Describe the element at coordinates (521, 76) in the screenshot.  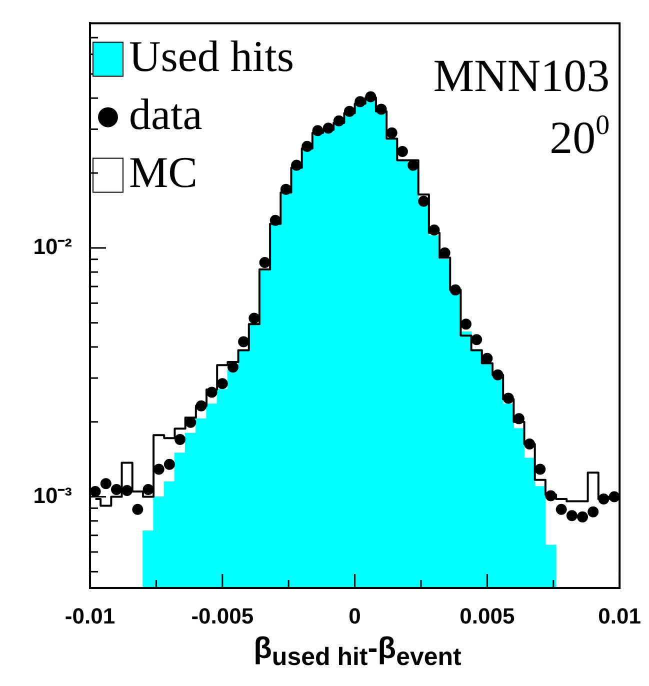
I see `annotation: MNN103` at that location.